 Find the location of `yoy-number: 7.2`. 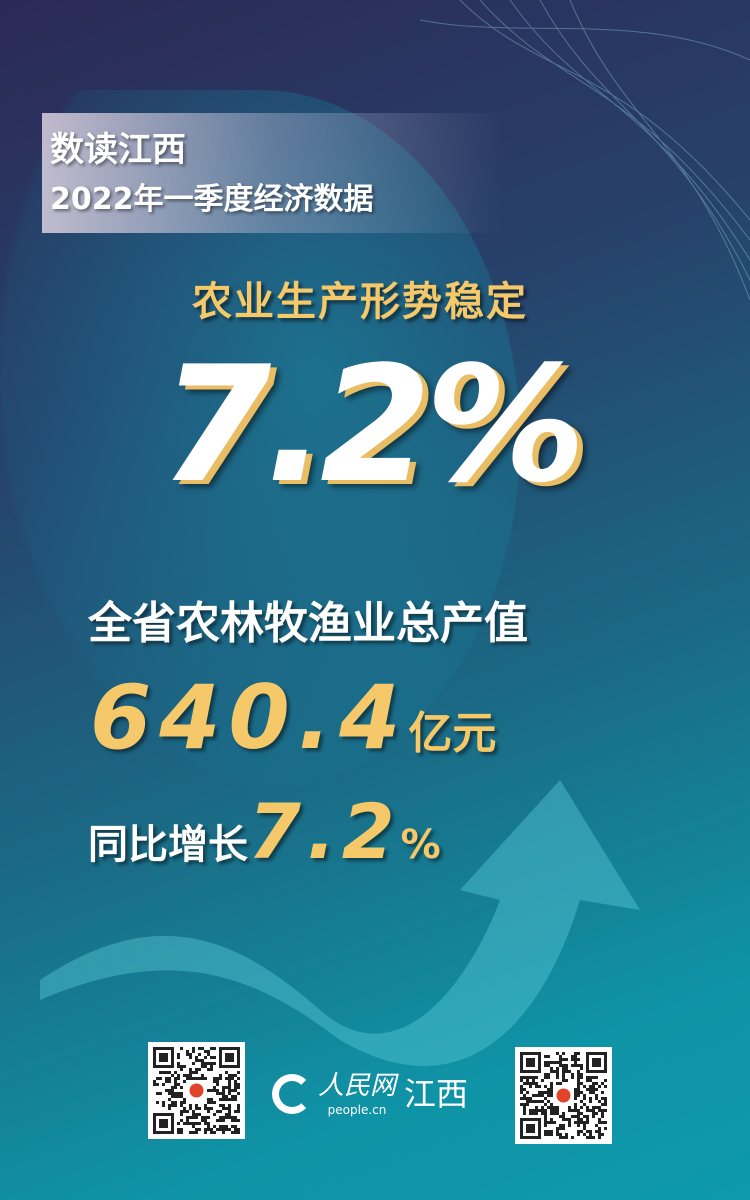

yoy-number: 7.2 is located at coordinates (324, 831).